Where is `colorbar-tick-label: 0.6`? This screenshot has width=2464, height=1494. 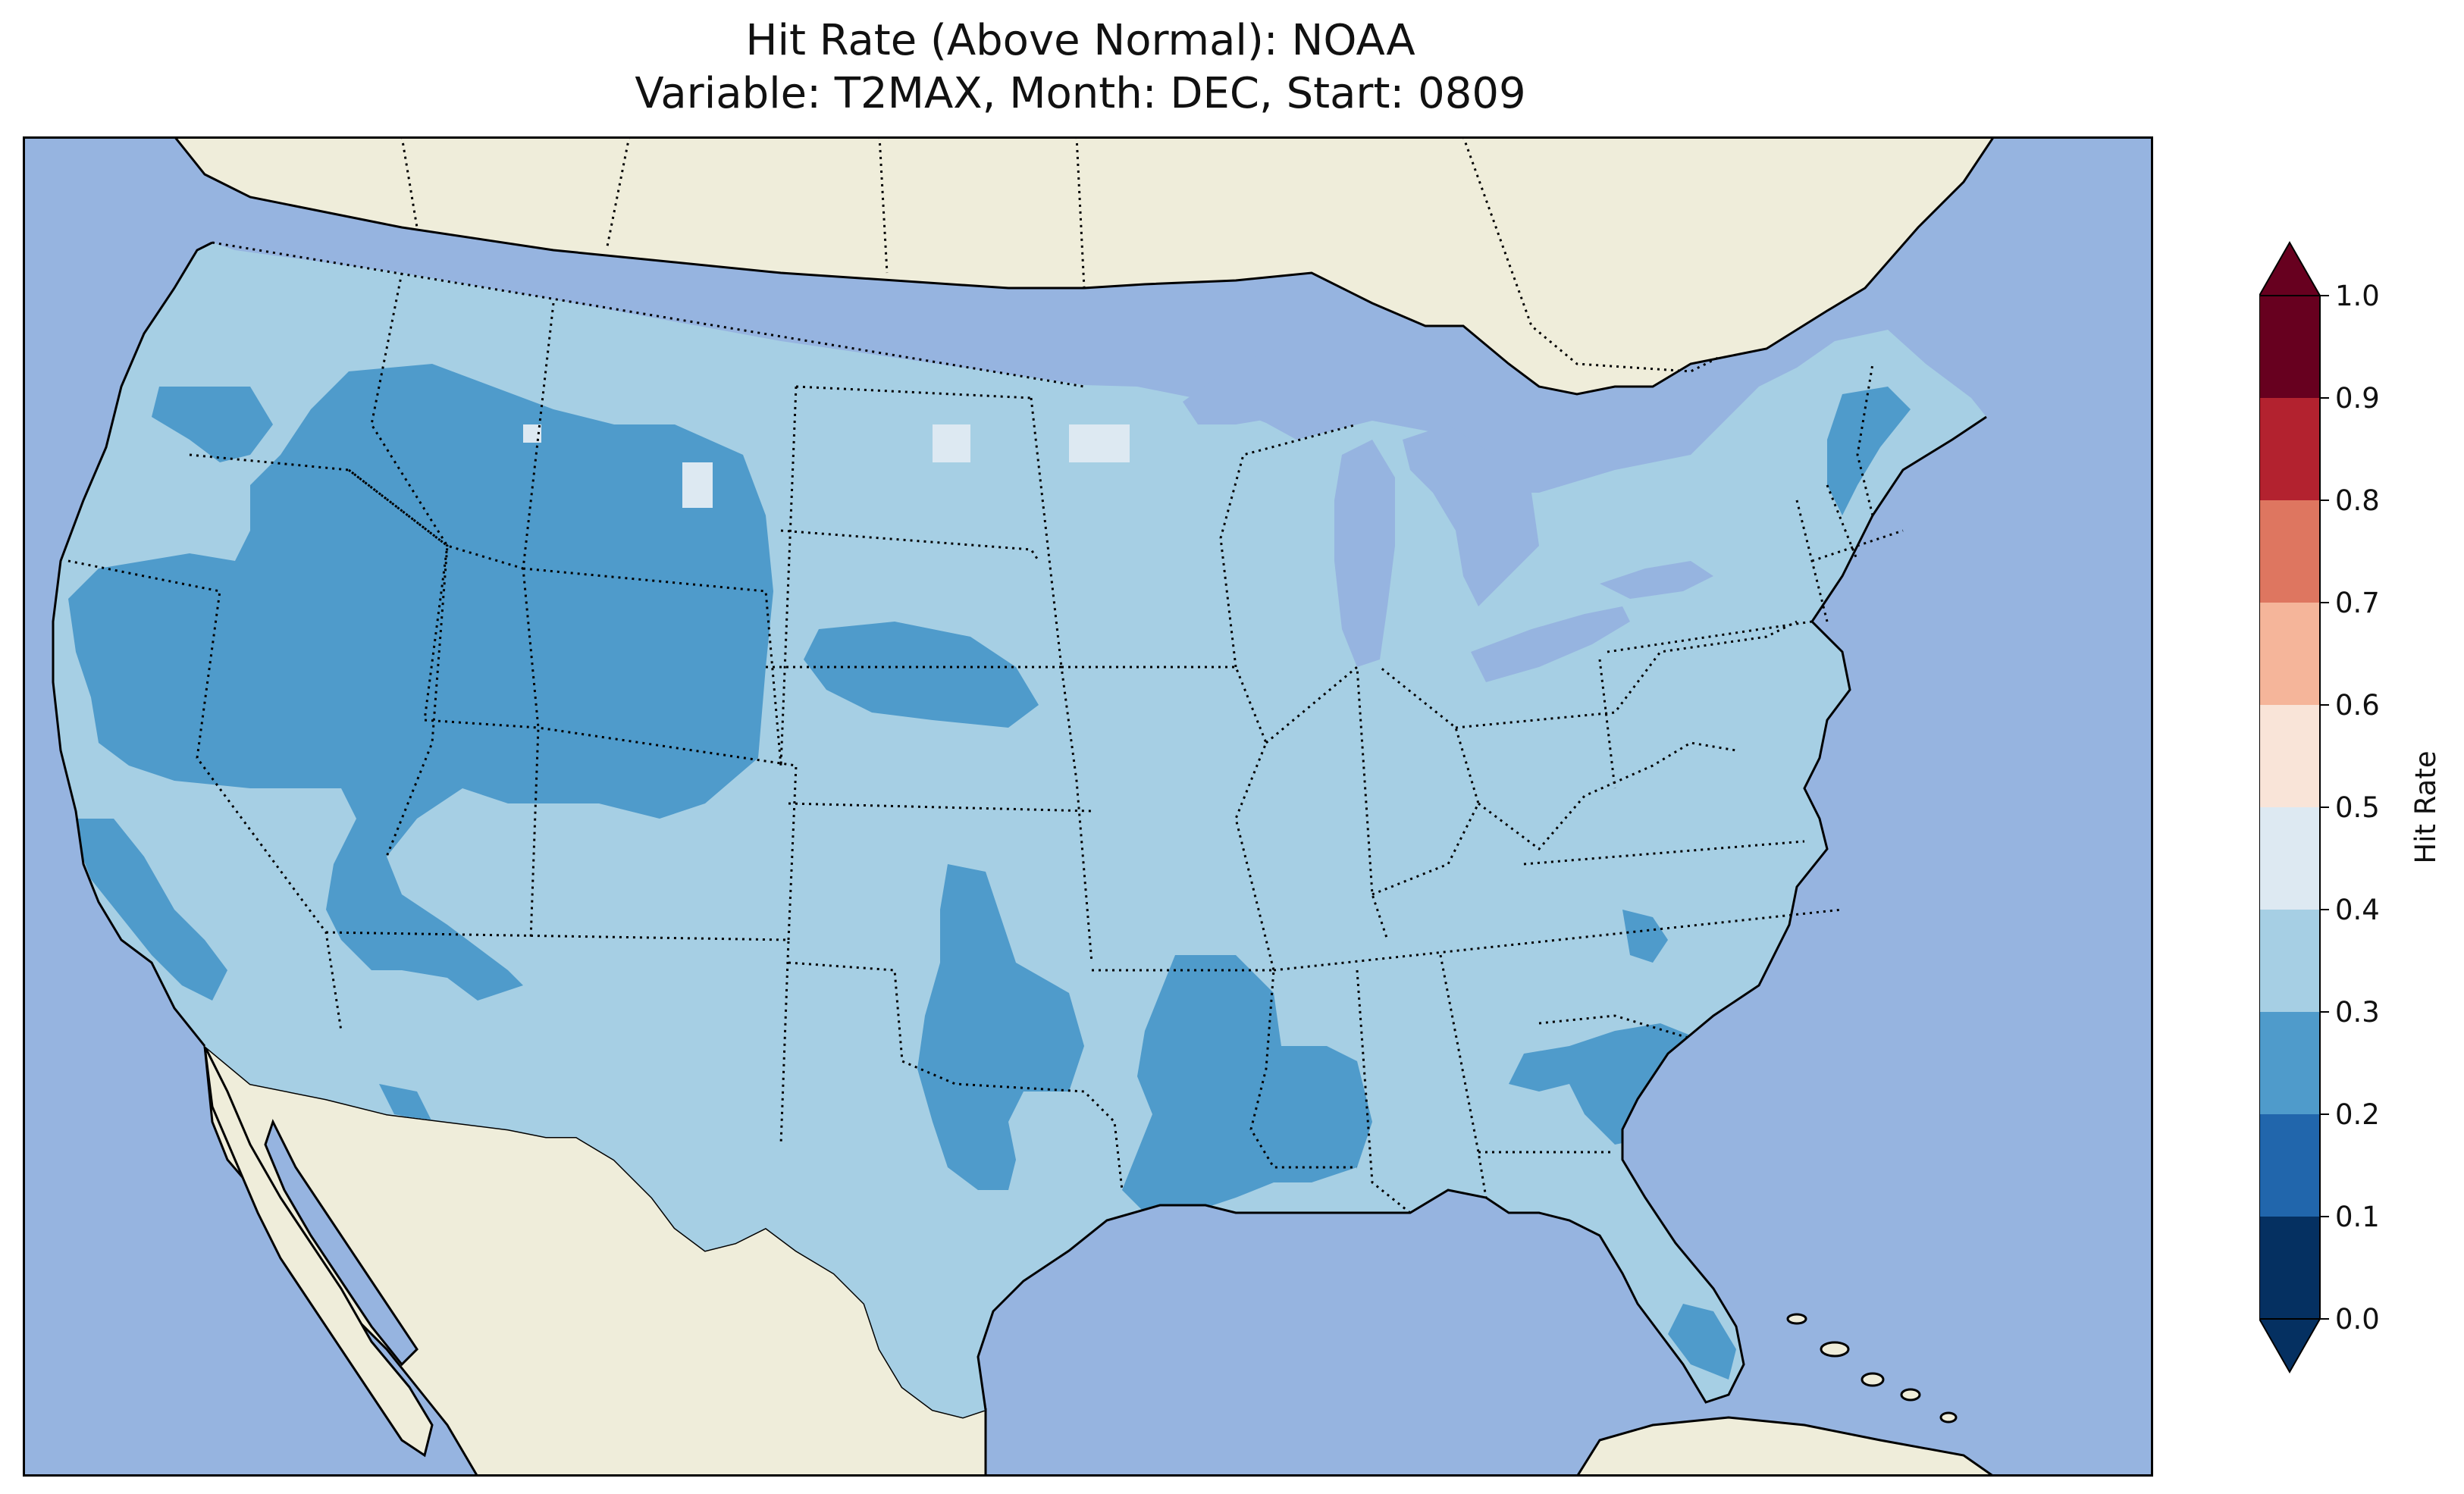
colorbar-tick-label: 0.6 is located at coordinates (2357, 705).